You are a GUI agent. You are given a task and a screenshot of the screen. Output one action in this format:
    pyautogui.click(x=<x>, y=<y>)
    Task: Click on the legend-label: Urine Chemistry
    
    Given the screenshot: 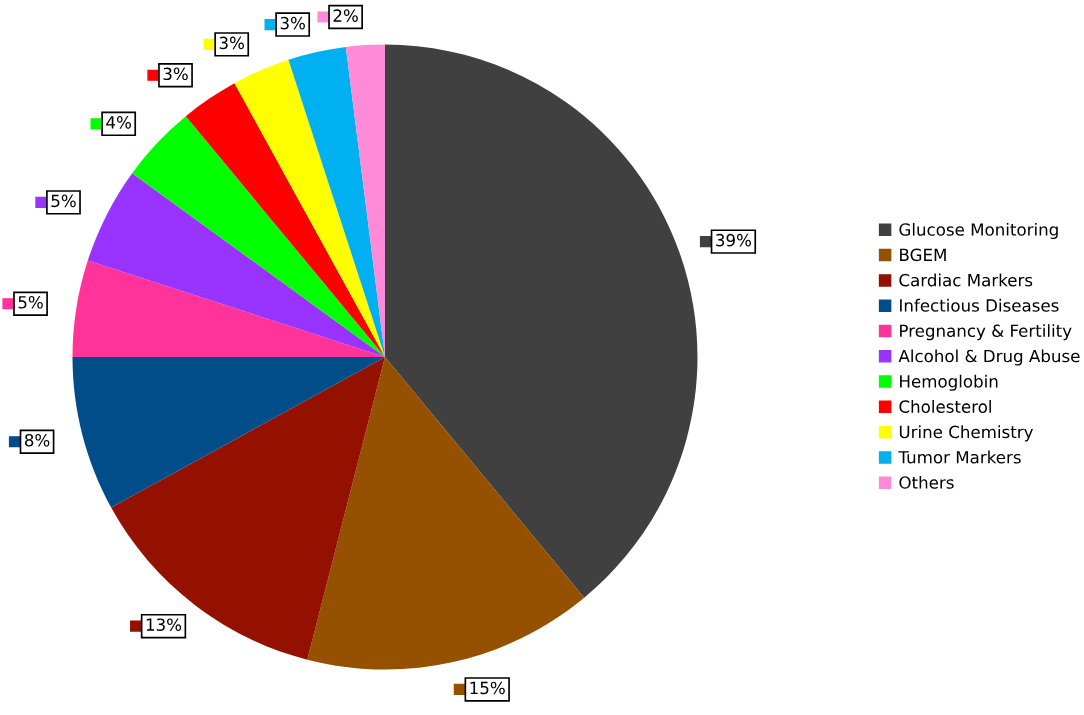 What is the action you would take?
    pyautogui.click(x=966, y=433)
    